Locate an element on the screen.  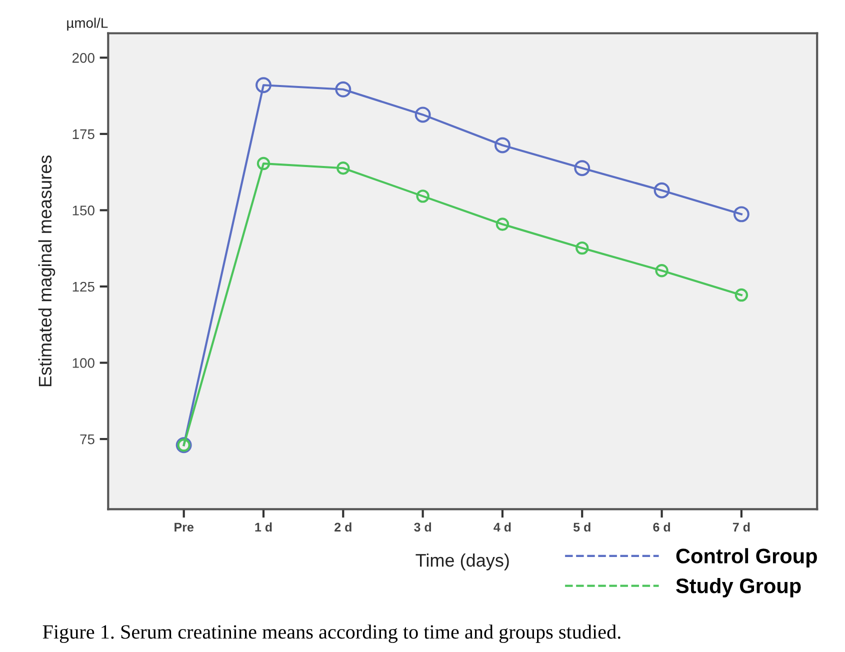
x-tick-label: 5 d is located at coordinates (581, 527).